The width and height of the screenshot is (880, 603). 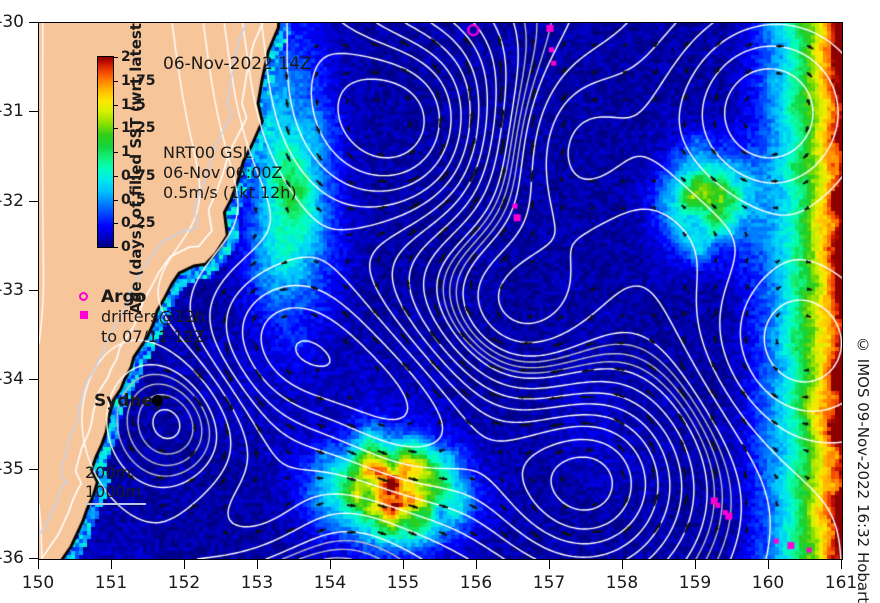 What do you see at coordinates (12, 200) in the screenshot?
I see `y-axis-label: -32` at bounding box center [12, 200].